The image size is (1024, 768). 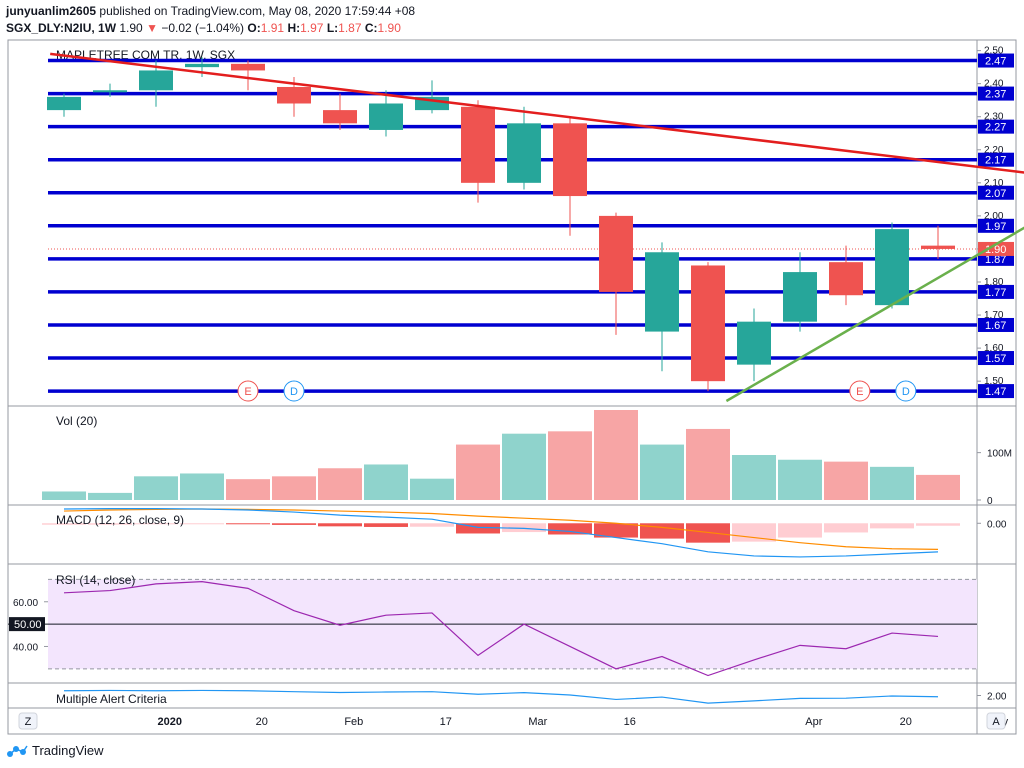 I want to click on rsi-line, so click(x=501, y=629).